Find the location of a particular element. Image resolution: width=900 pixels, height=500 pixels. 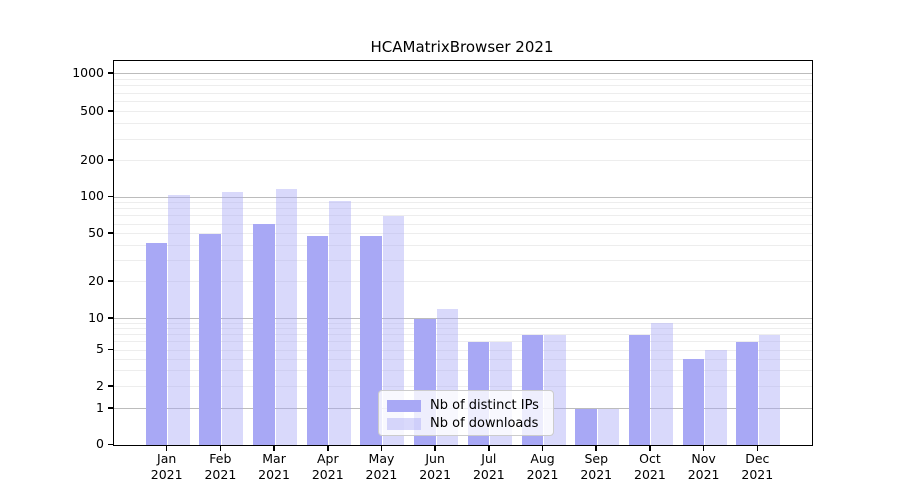

legend: Nb of distinct IPs Nb of downloads is located at coordinates (466, 413).